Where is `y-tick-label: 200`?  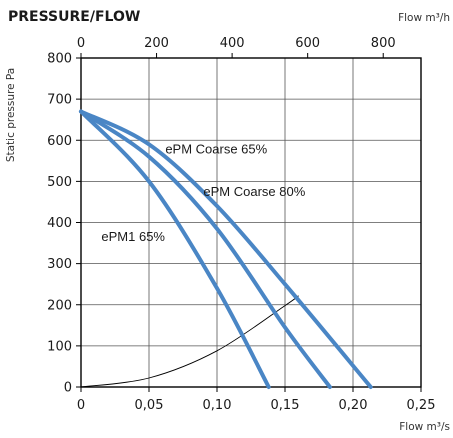
y-tick-label: 200 is located at coordinates (59, 305).